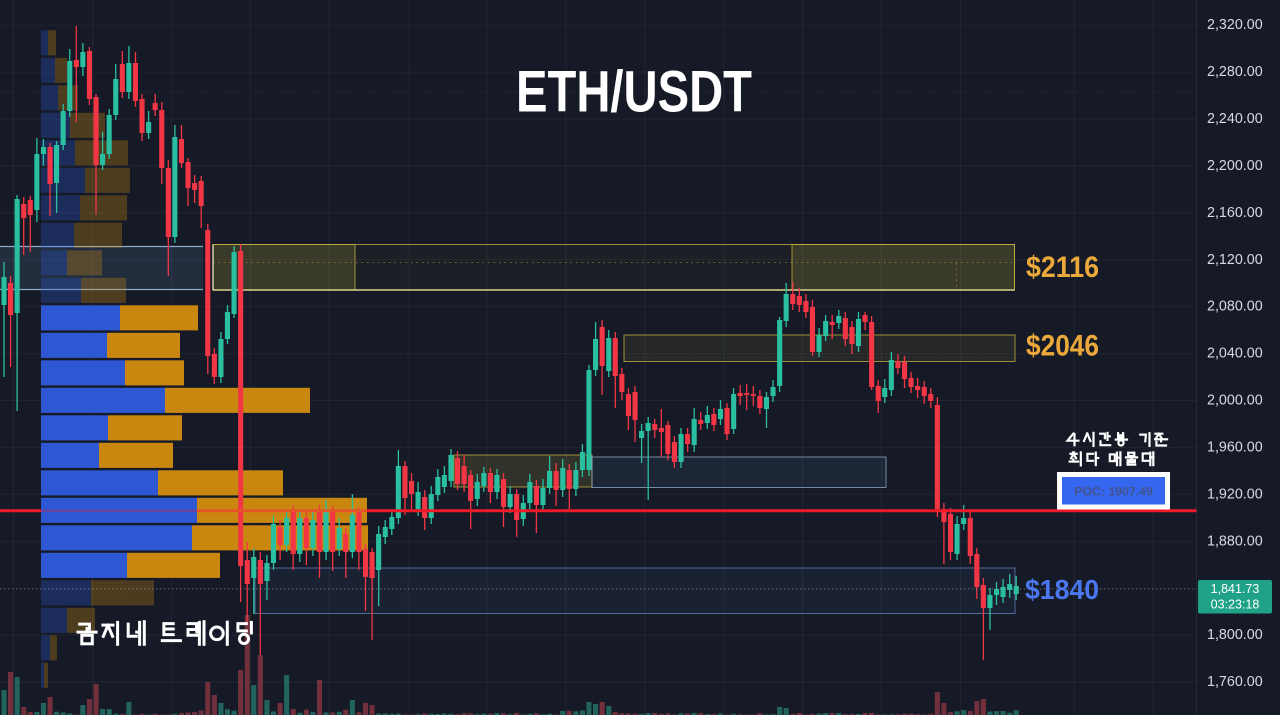 The image size is (1280, 715). I want to click on svg-text: 1,800.00, so click(1235, 635).